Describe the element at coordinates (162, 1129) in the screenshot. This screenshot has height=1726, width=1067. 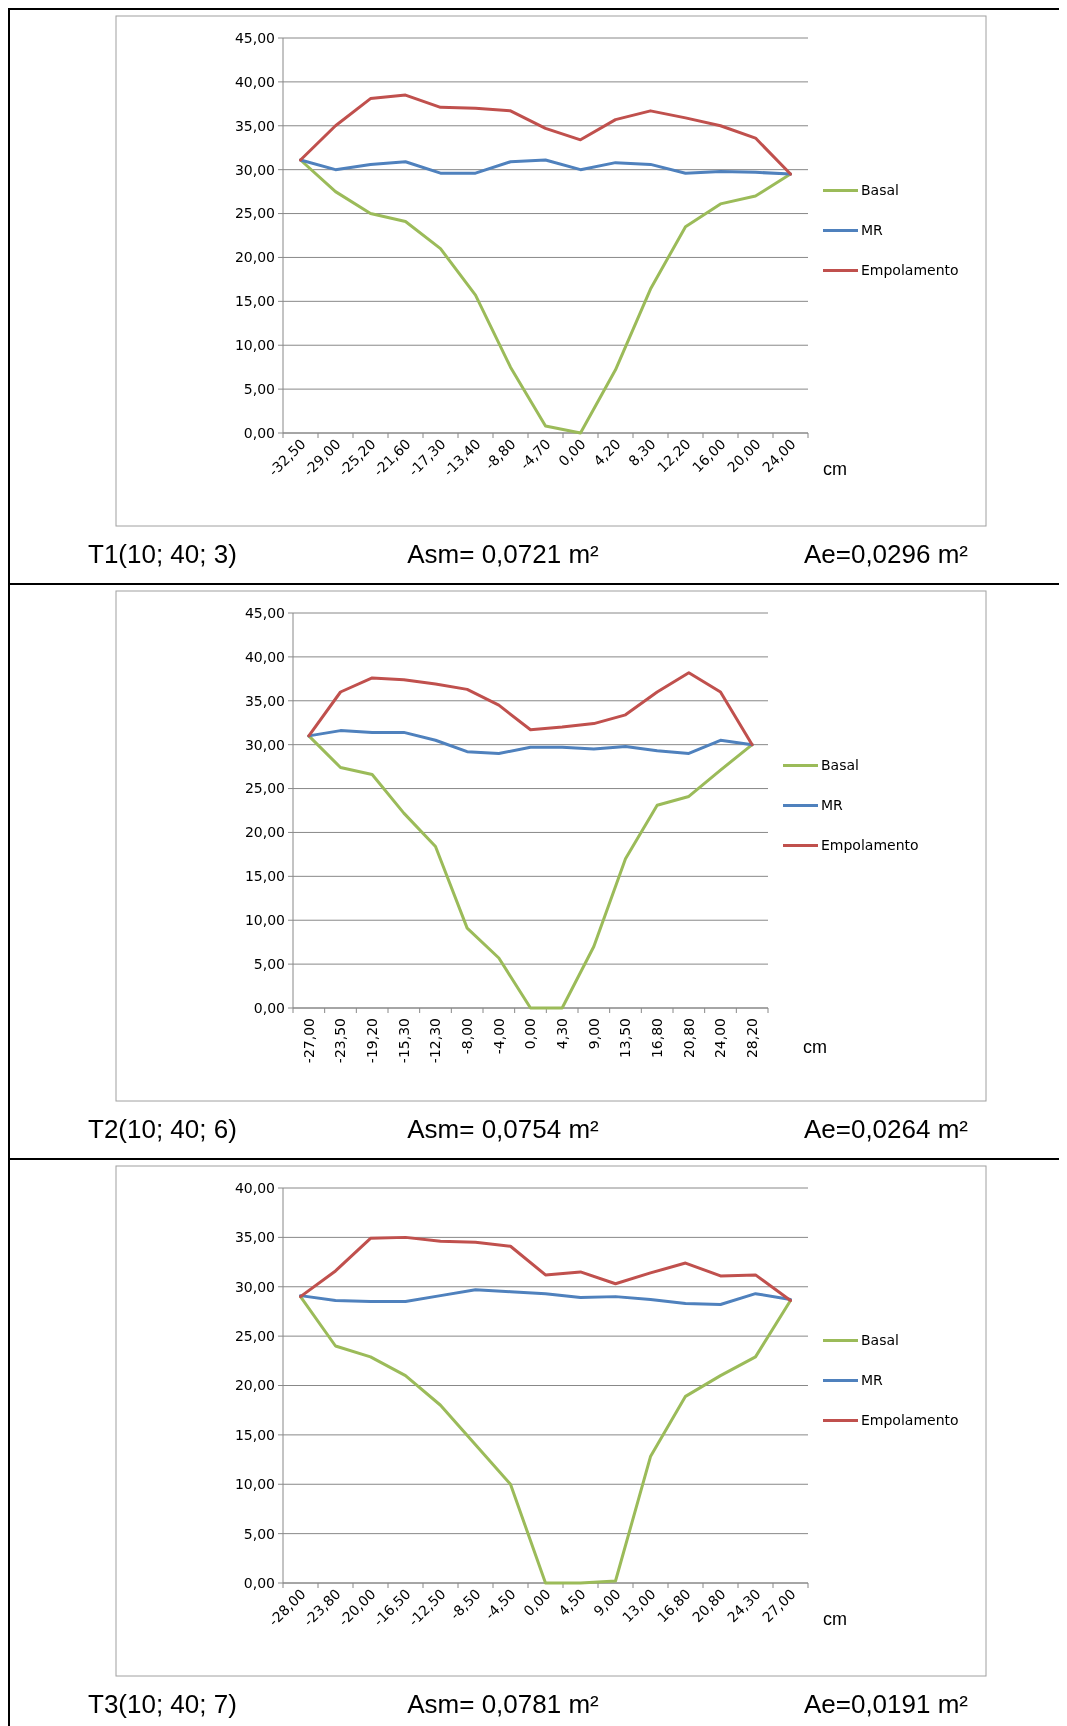
I see `text: T2(10; 40; 6)` at that location.